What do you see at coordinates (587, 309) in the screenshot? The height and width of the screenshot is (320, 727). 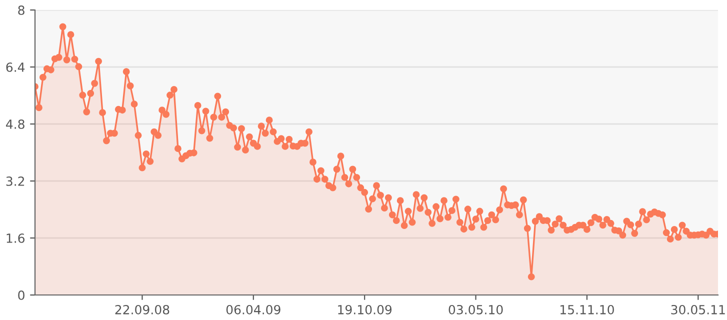 I see `x-tick-label: 15.11.10` at bounding box center [587, 309].